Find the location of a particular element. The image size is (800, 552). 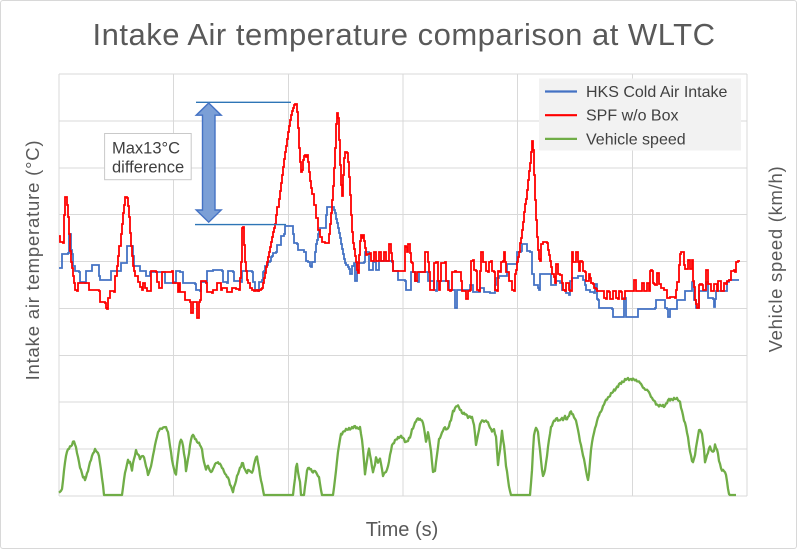

svg-text: Time (s) is located at coordinates (402, 530).